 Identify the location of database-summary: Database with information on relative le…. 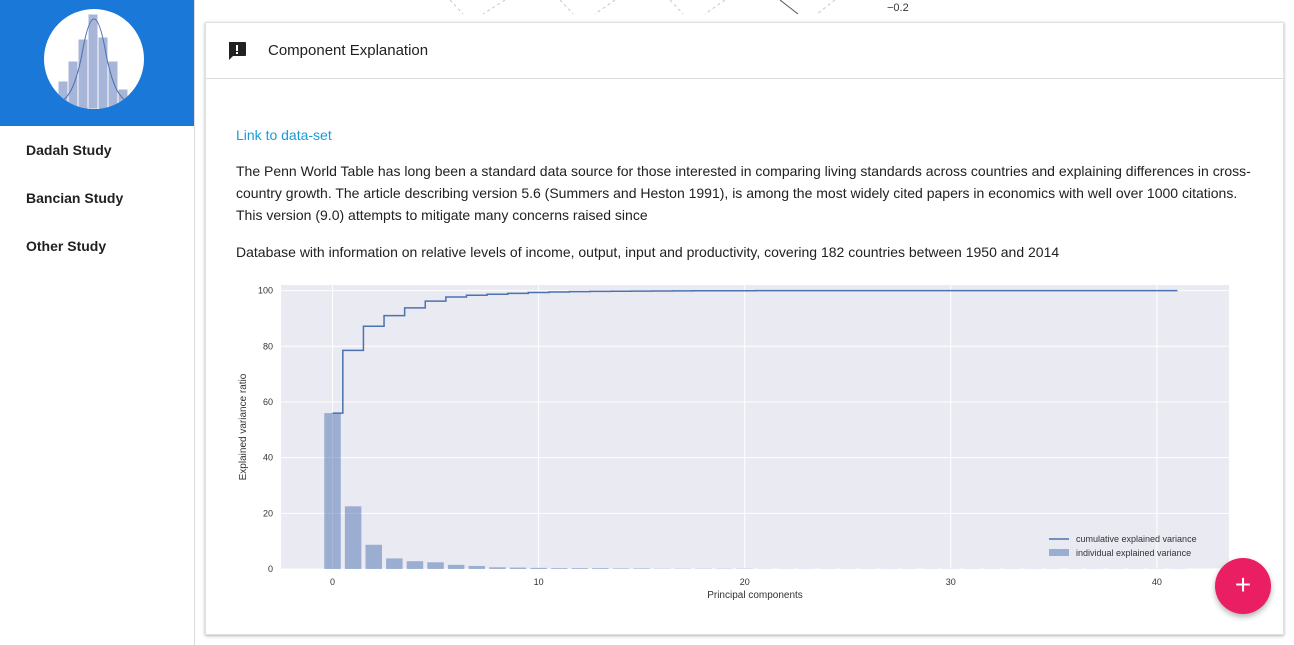
(648, 252).